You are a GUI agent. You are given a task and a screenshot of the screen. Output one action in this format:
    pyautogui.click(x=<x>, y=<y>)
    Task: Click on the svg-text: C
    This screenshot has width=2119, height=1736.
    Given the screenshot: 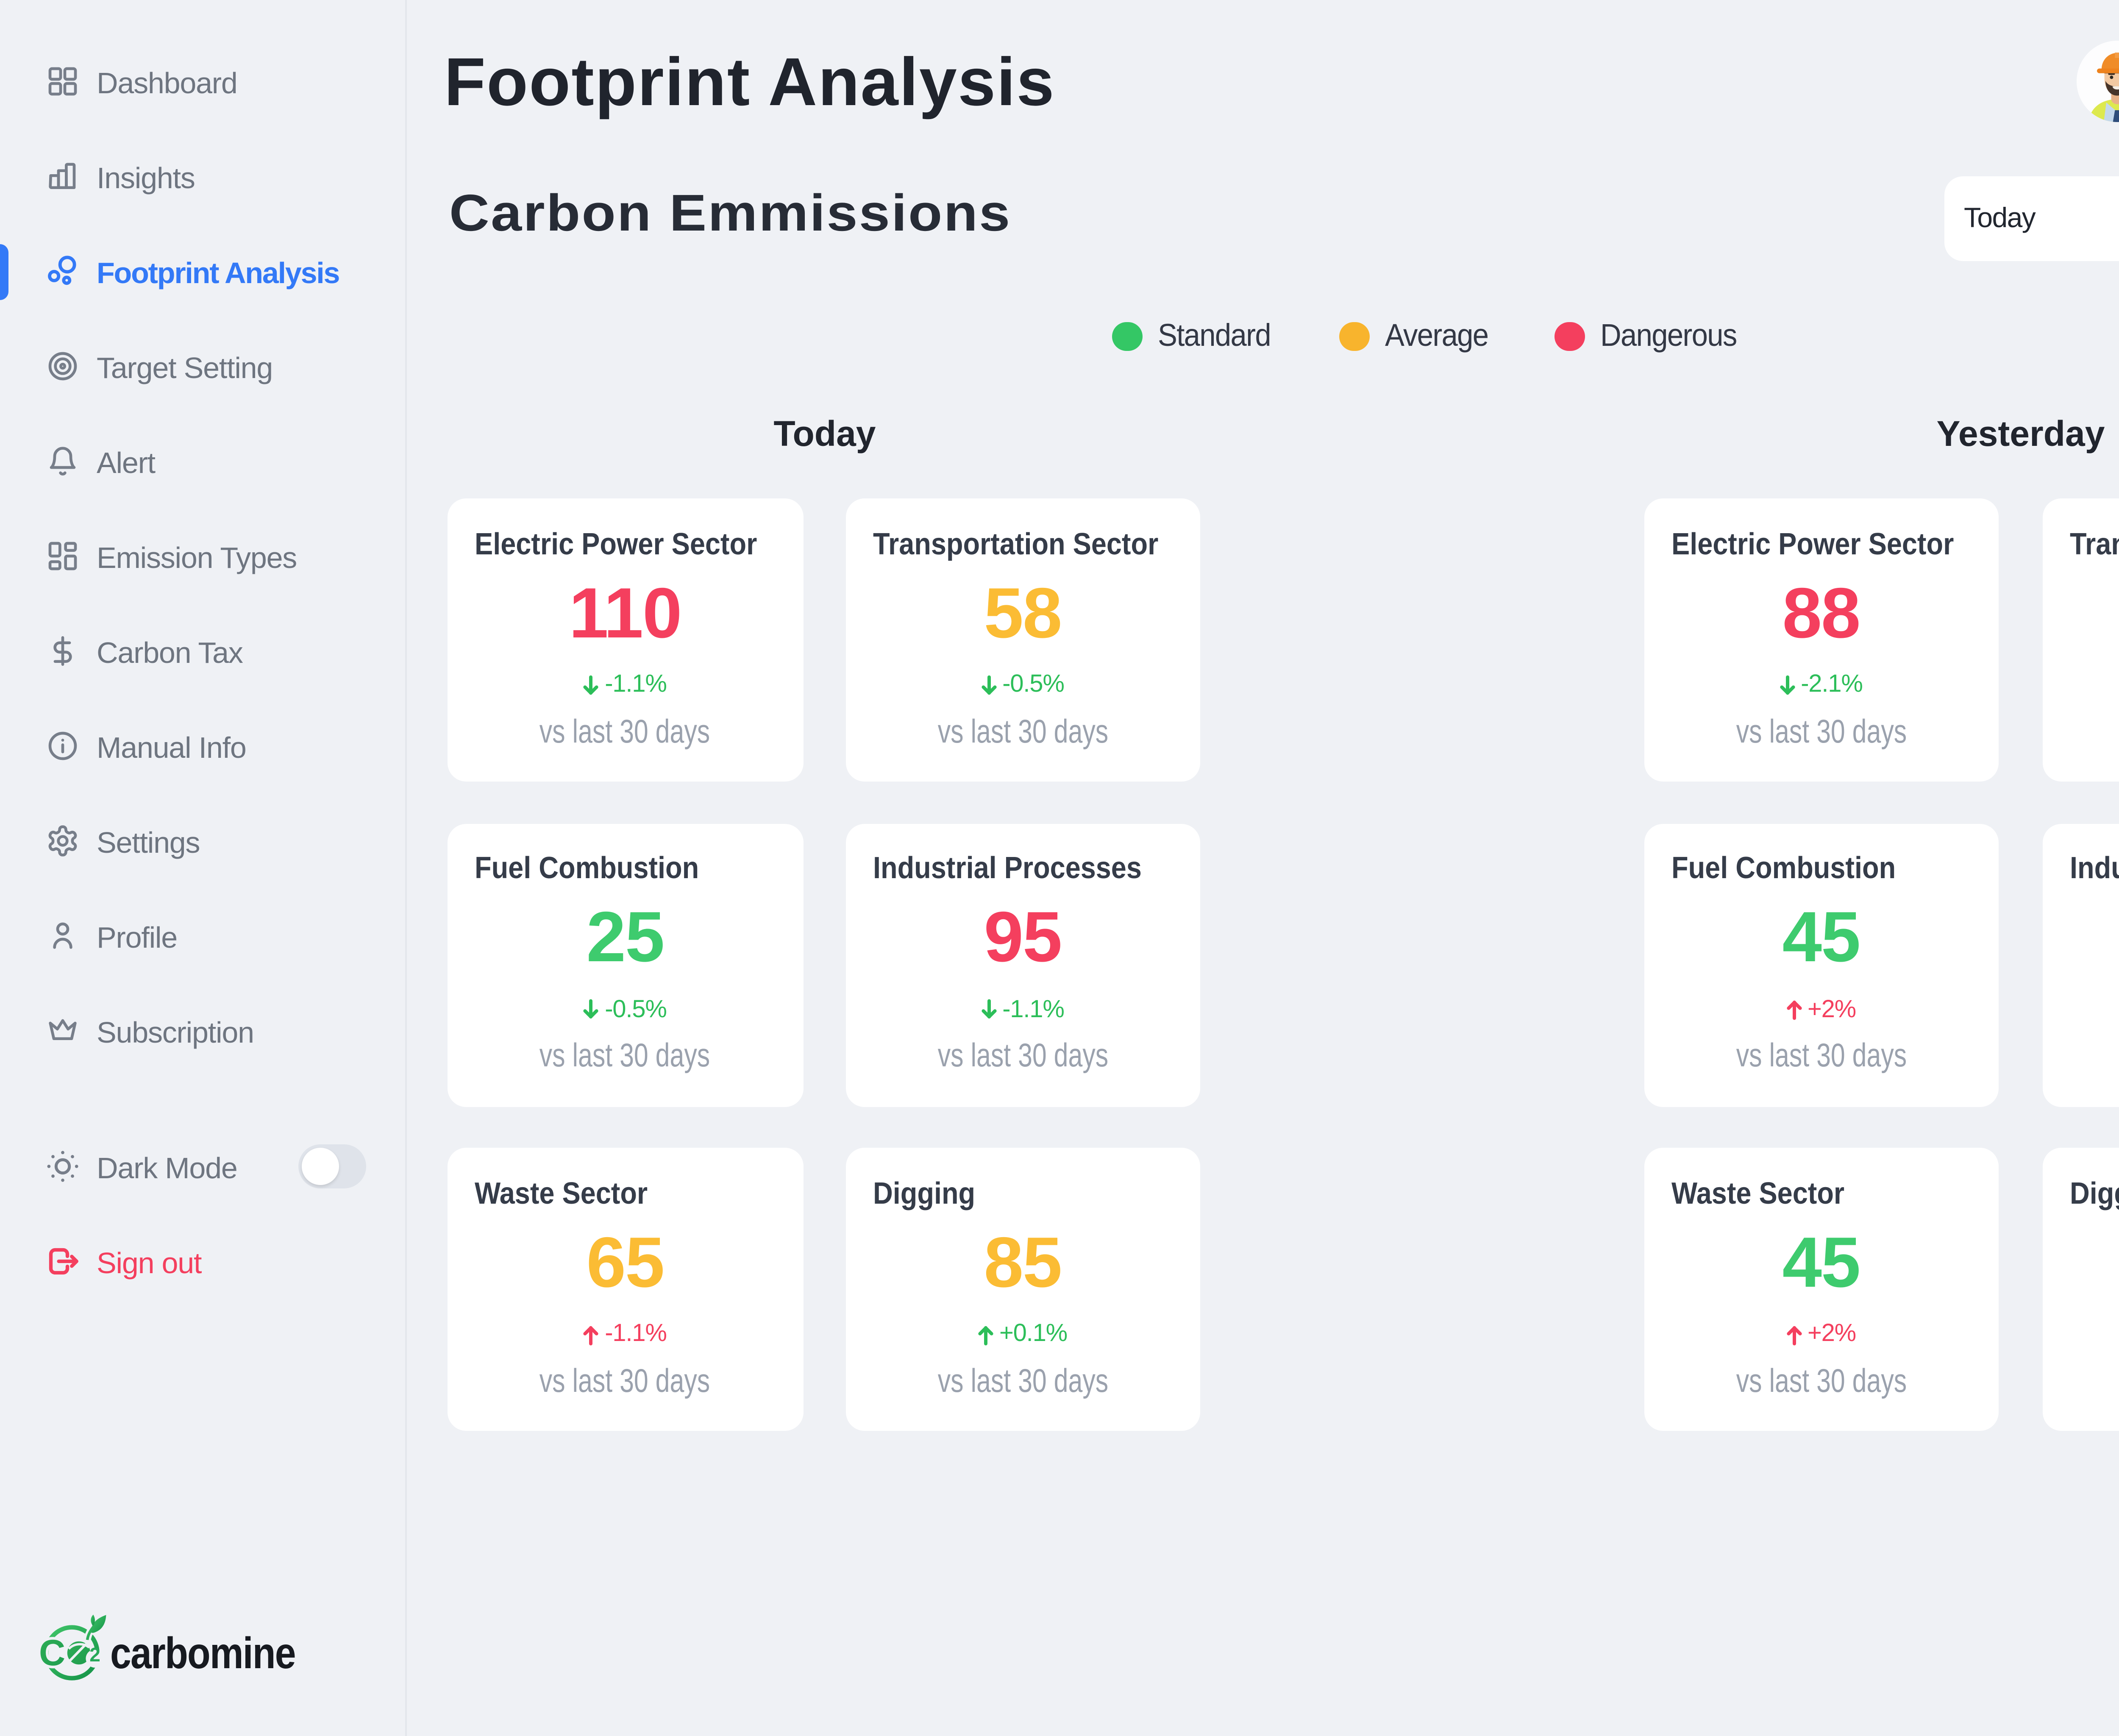 What is the action you would take?
    pyautogui.click(x=52, y=1652)
    